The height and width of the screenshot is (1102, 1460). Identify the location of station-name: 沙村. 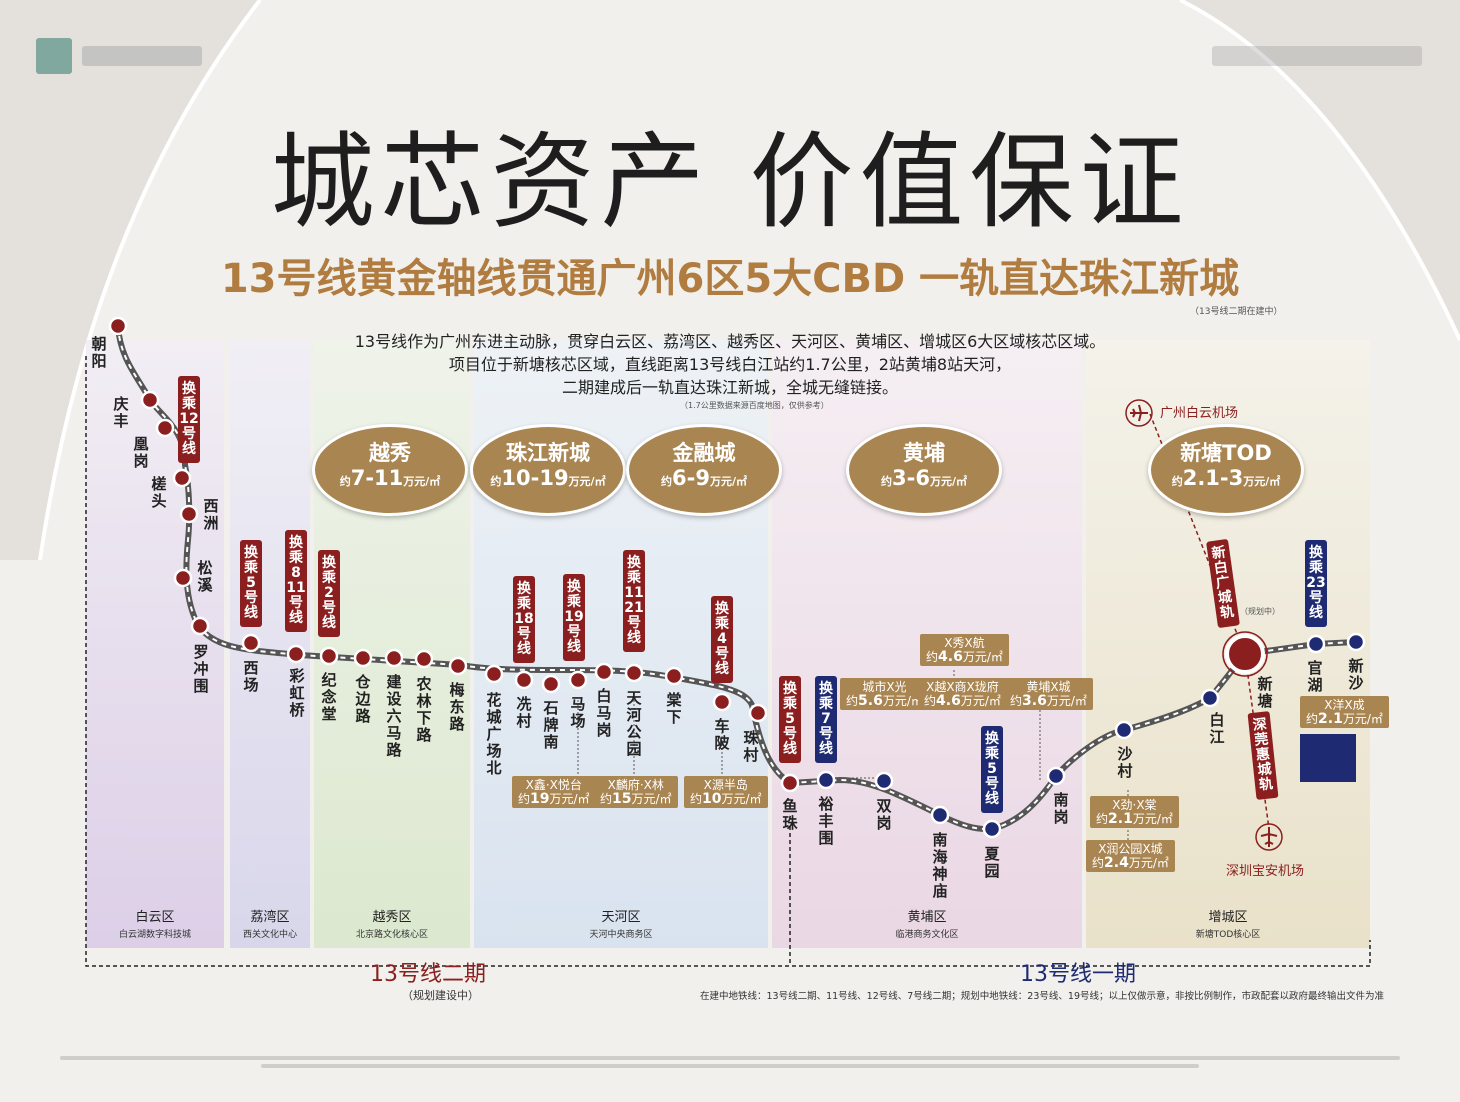
(1125, 762).